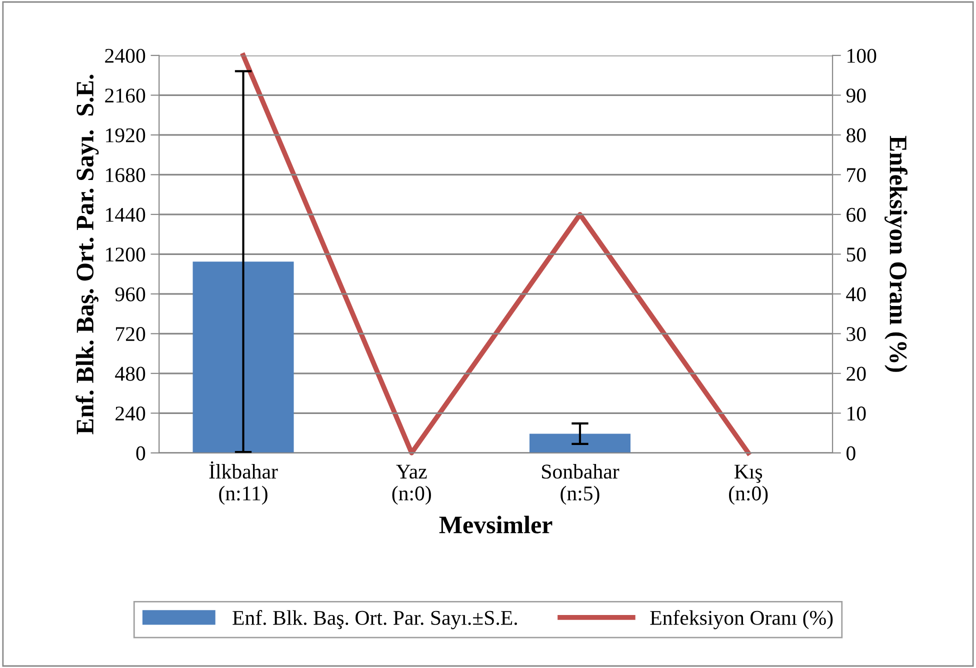  What do you see at coordinates (581, 484) in the screenshot?
I see `x-tick-label: Sonbahar (n:5)` at bounding box center [581, 484].